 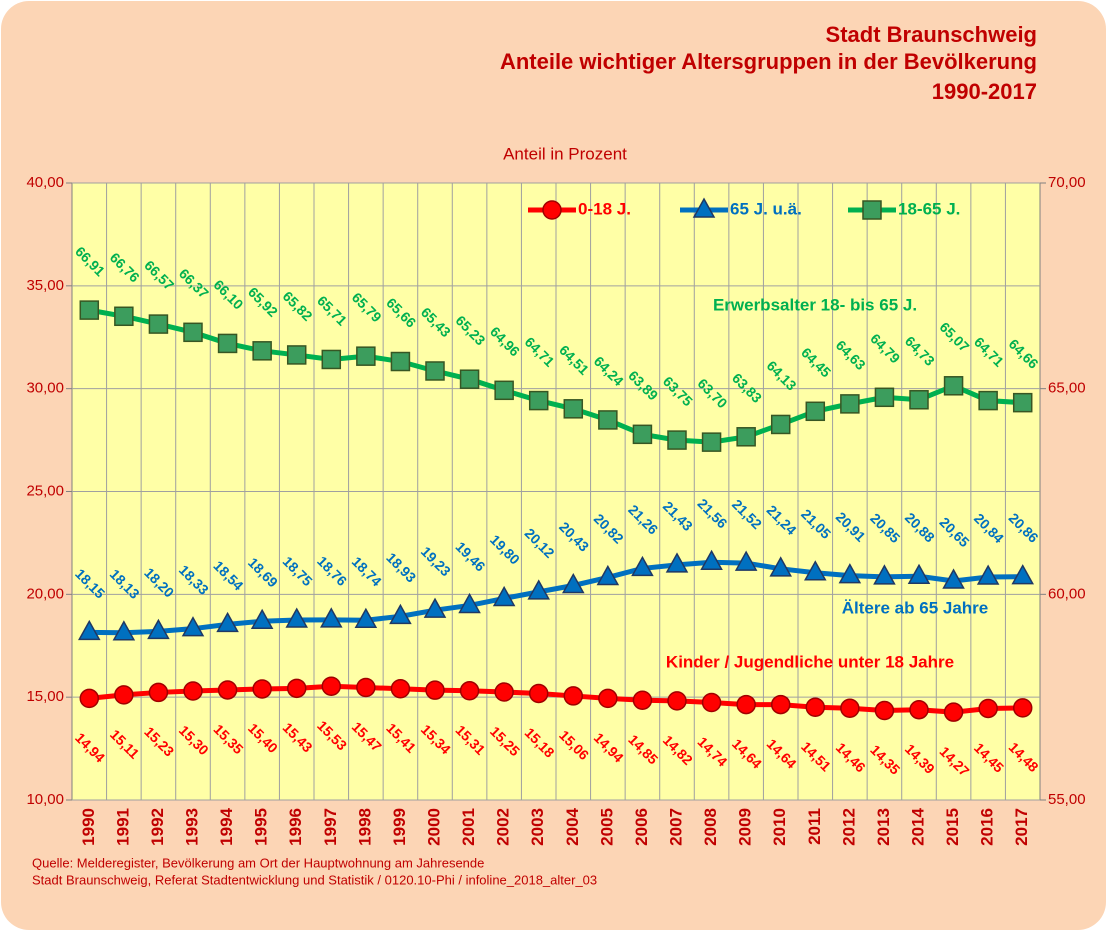 I want to click on annotation: Ältere ab 65 Jahre, so click(x=915, y=607).